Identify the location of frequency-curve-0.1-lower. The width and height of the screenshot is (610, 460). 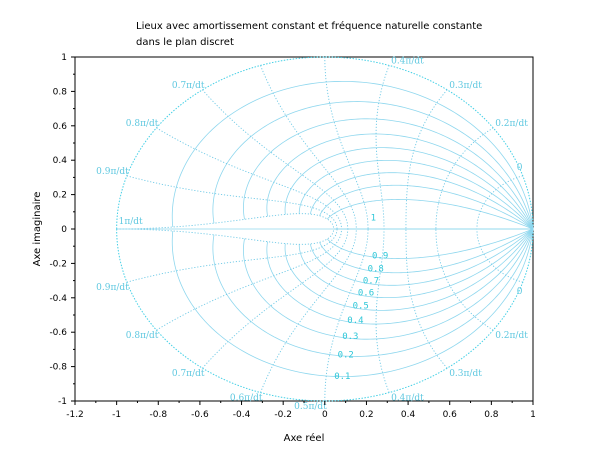
(499, 255).